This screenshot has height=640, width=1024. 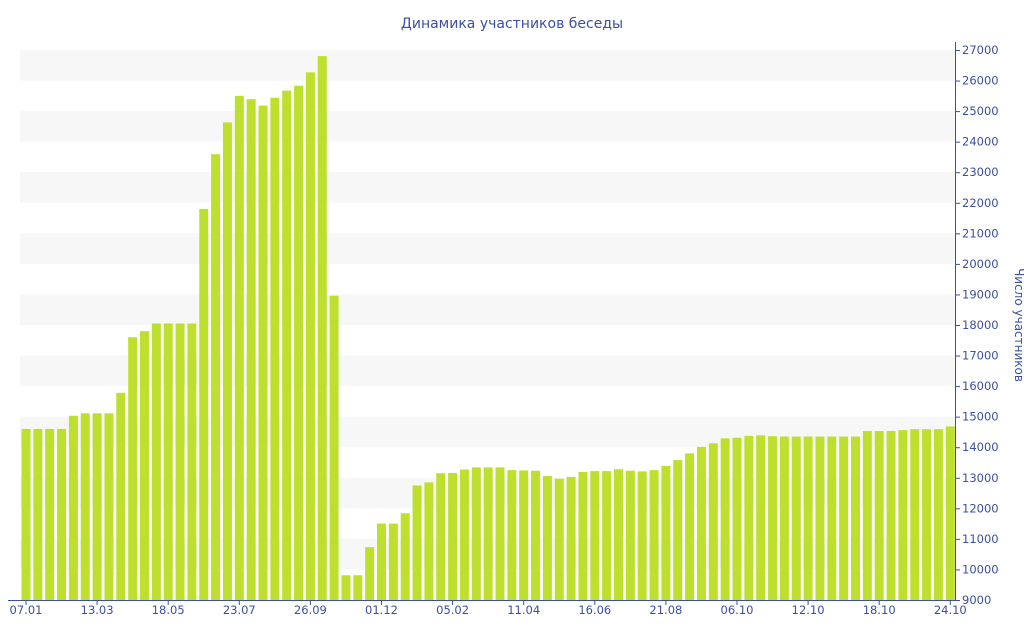 I want to click on x-tick-label: 11.04, so click(x=523, y=610).